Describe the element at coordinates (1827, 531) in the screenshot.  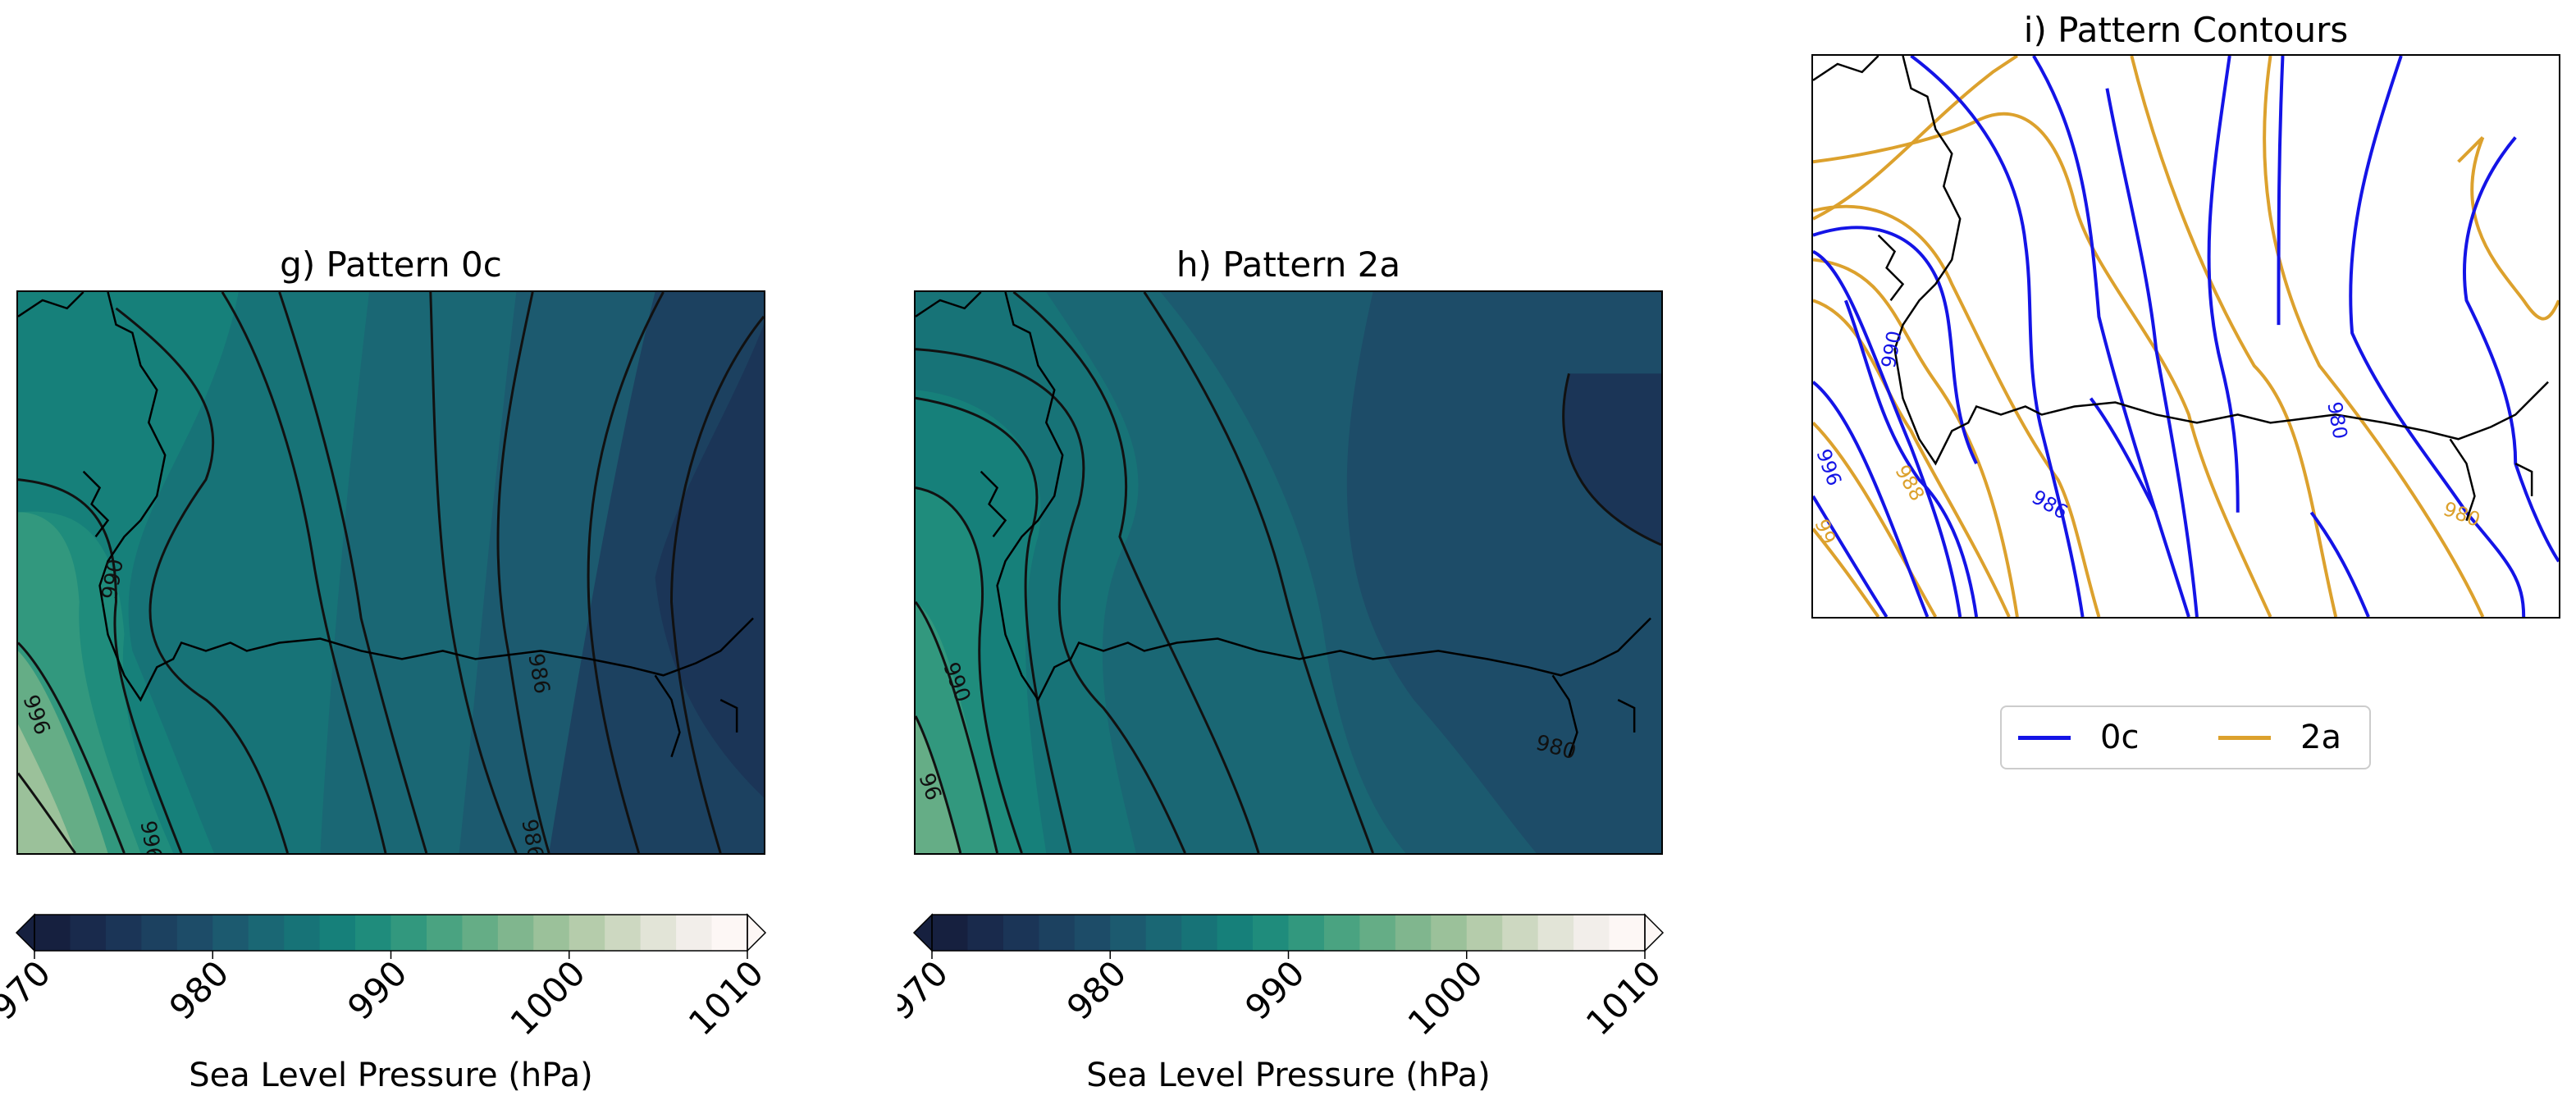
I see `contour-label-2a: 99` at that location.